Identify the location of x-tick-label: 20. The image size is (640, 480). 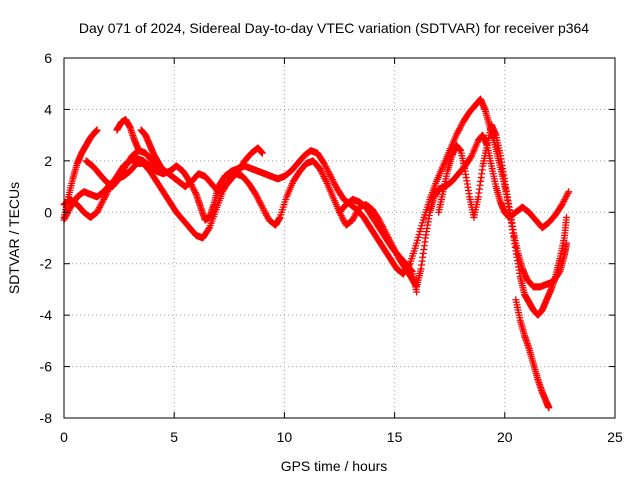
(505, 437).